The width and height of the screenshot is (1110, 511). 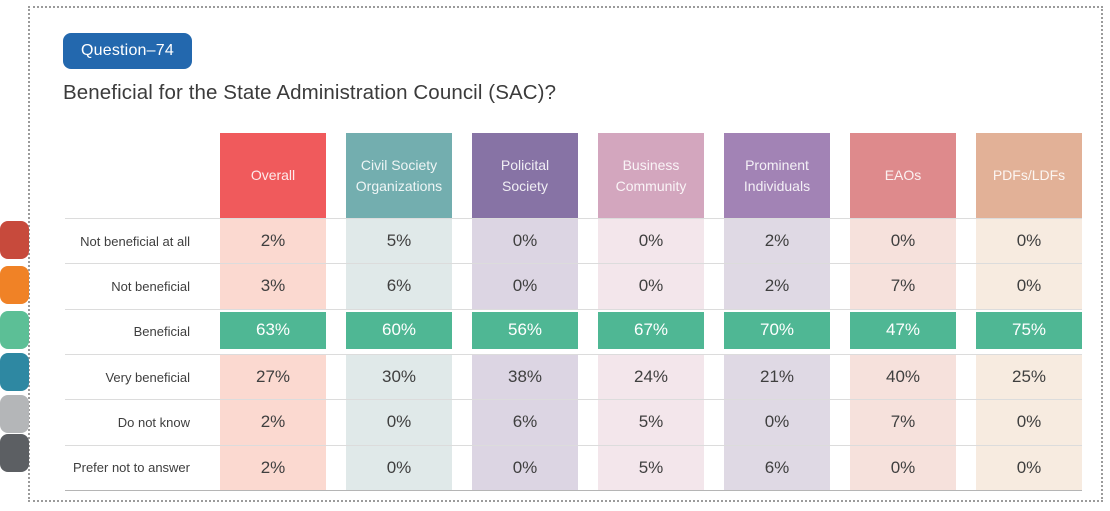 I want to click on row-label: Do not know, so click(x=153, y=422).